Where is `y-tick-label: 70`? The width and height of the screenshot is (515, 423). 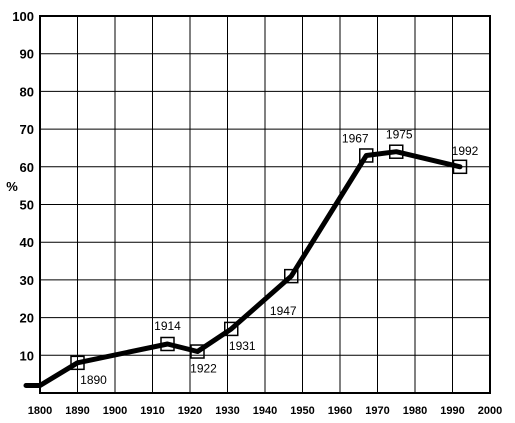
y-tick-label: 70 is located at coordinates (27, 129).